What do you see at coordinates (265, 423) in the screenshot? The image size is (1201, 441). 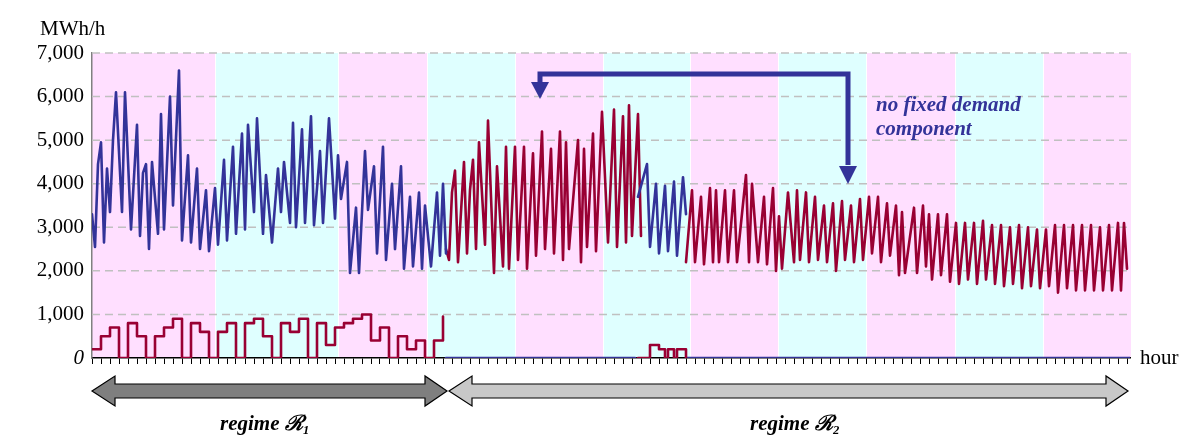 I see `text: regime ℛ₁` at bounding box center [265, 423].